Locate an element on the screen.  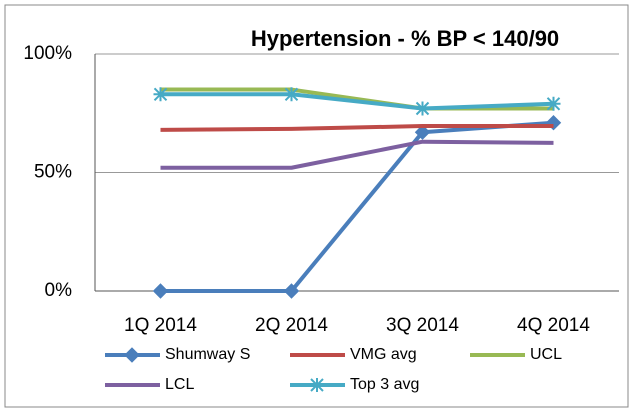
legend-label: Top 3 avg is located at coordinates (384, 384).